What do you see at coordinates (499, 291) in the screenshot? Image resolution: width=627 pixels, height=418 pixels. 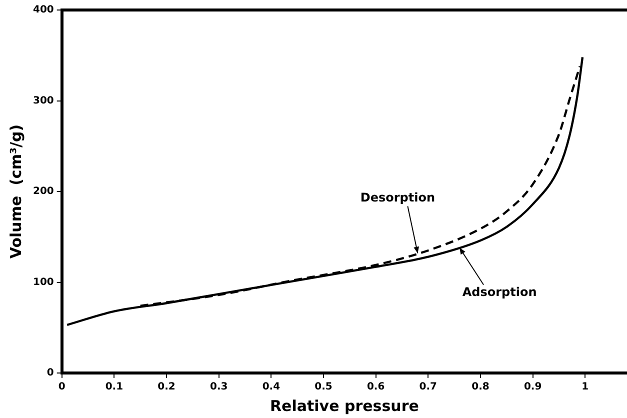 I see `annotation: Adsorption` at bounding box center [499, 291].